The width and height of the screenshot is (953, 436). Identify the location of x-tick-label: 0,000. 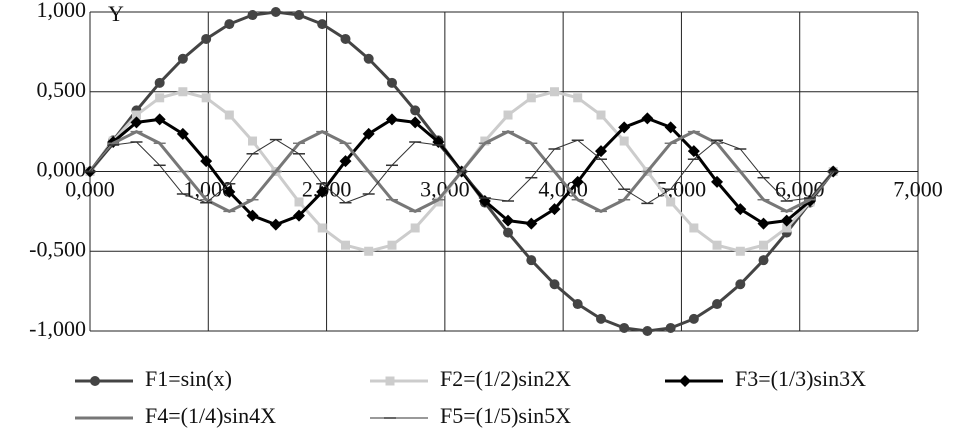
(90, 189).